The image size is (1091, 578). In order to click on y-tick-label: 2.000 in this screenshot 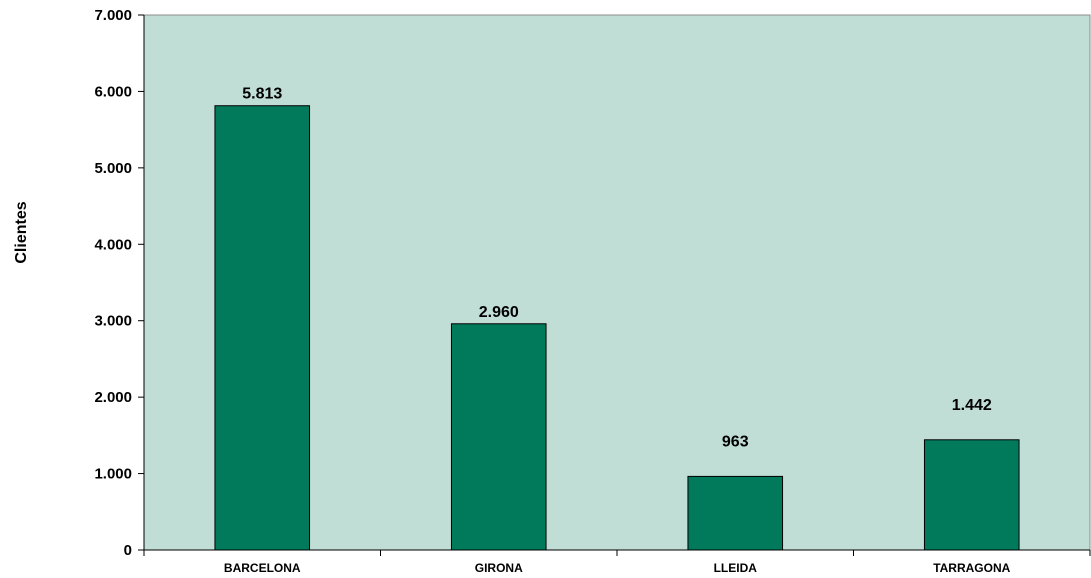, I will do `click(113, 397)`.